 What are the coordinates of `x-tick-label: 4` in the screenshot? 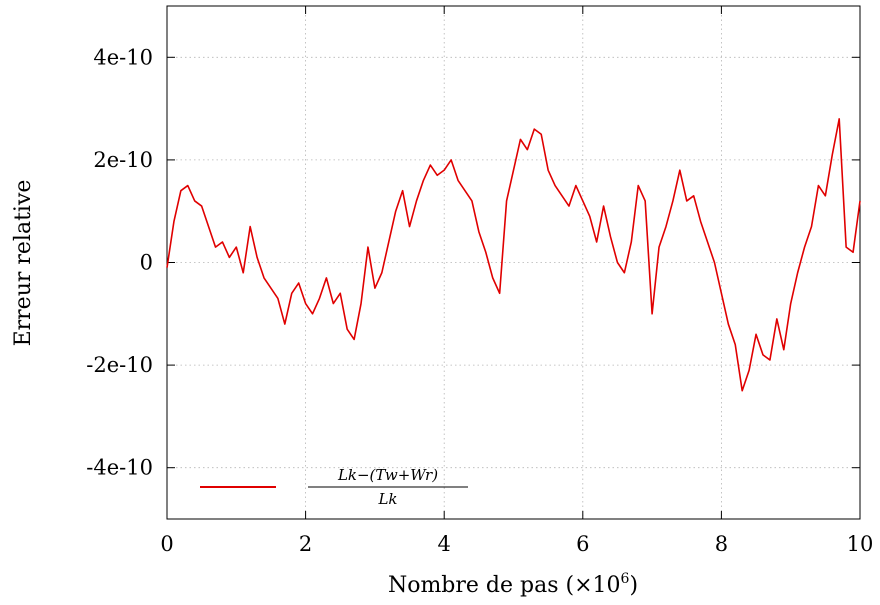 It's located at (444, 544).